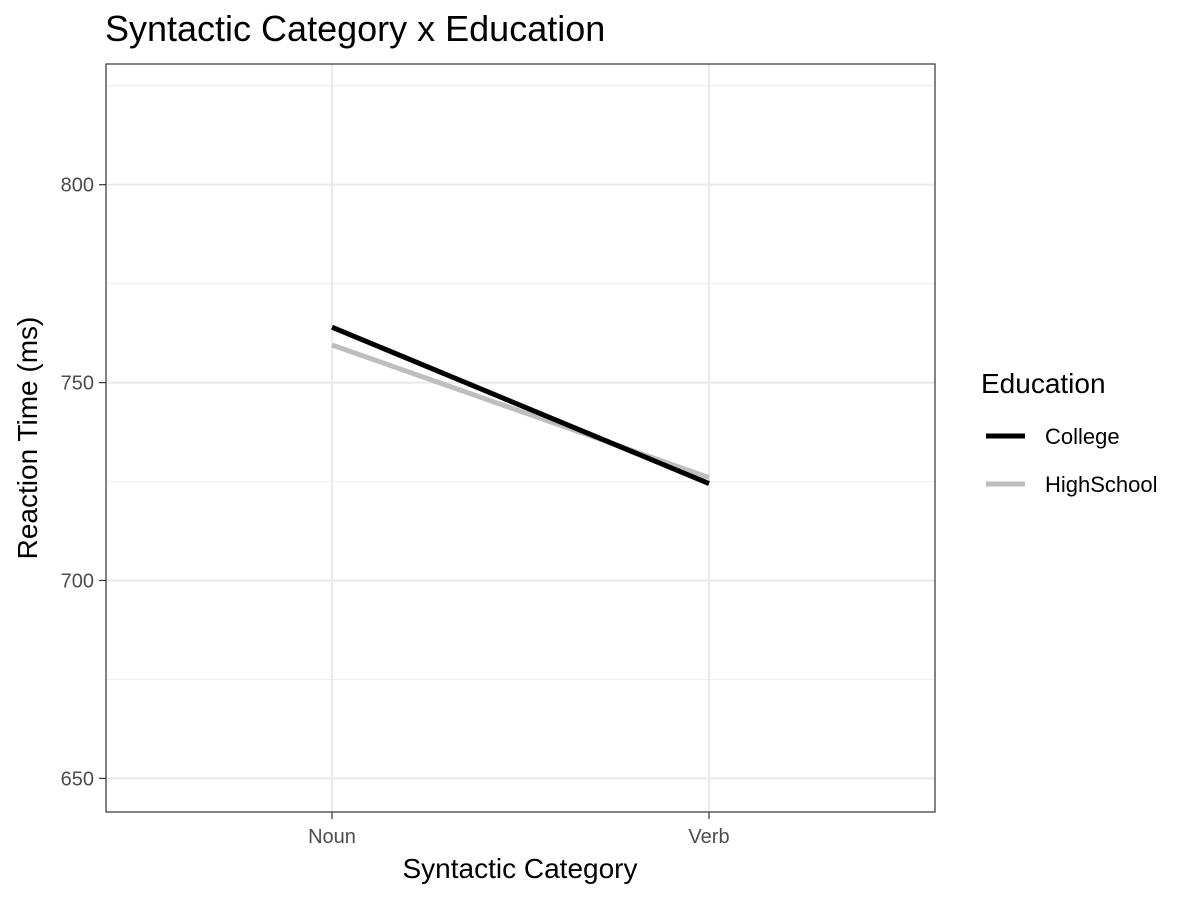  What do you see at coordinates (77, 384) in the screenshot?
I see `y-tick-label: 750` at bounding box center [77, 384].